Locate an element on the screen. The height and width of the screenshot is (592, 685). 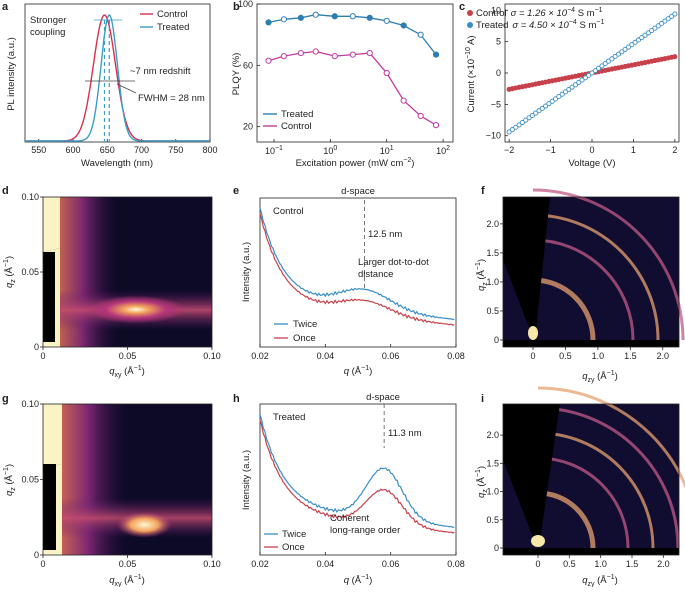
chart-d: 000.050.050.100.10 qxy (Å−1) qz (Å−1) is located at coordinates (112, 285).